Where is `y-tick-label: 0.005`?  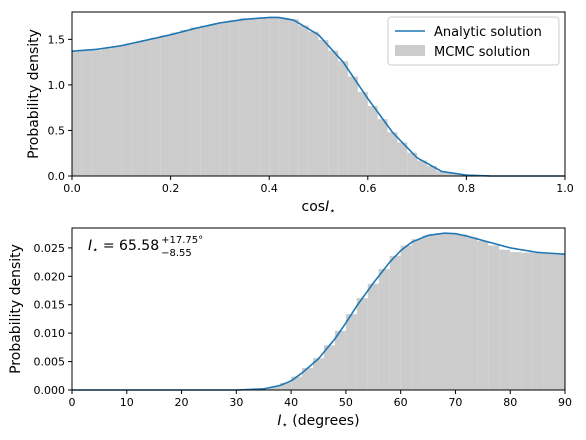 y-tick-label: 0.005 is located at coordinates (50, 362).